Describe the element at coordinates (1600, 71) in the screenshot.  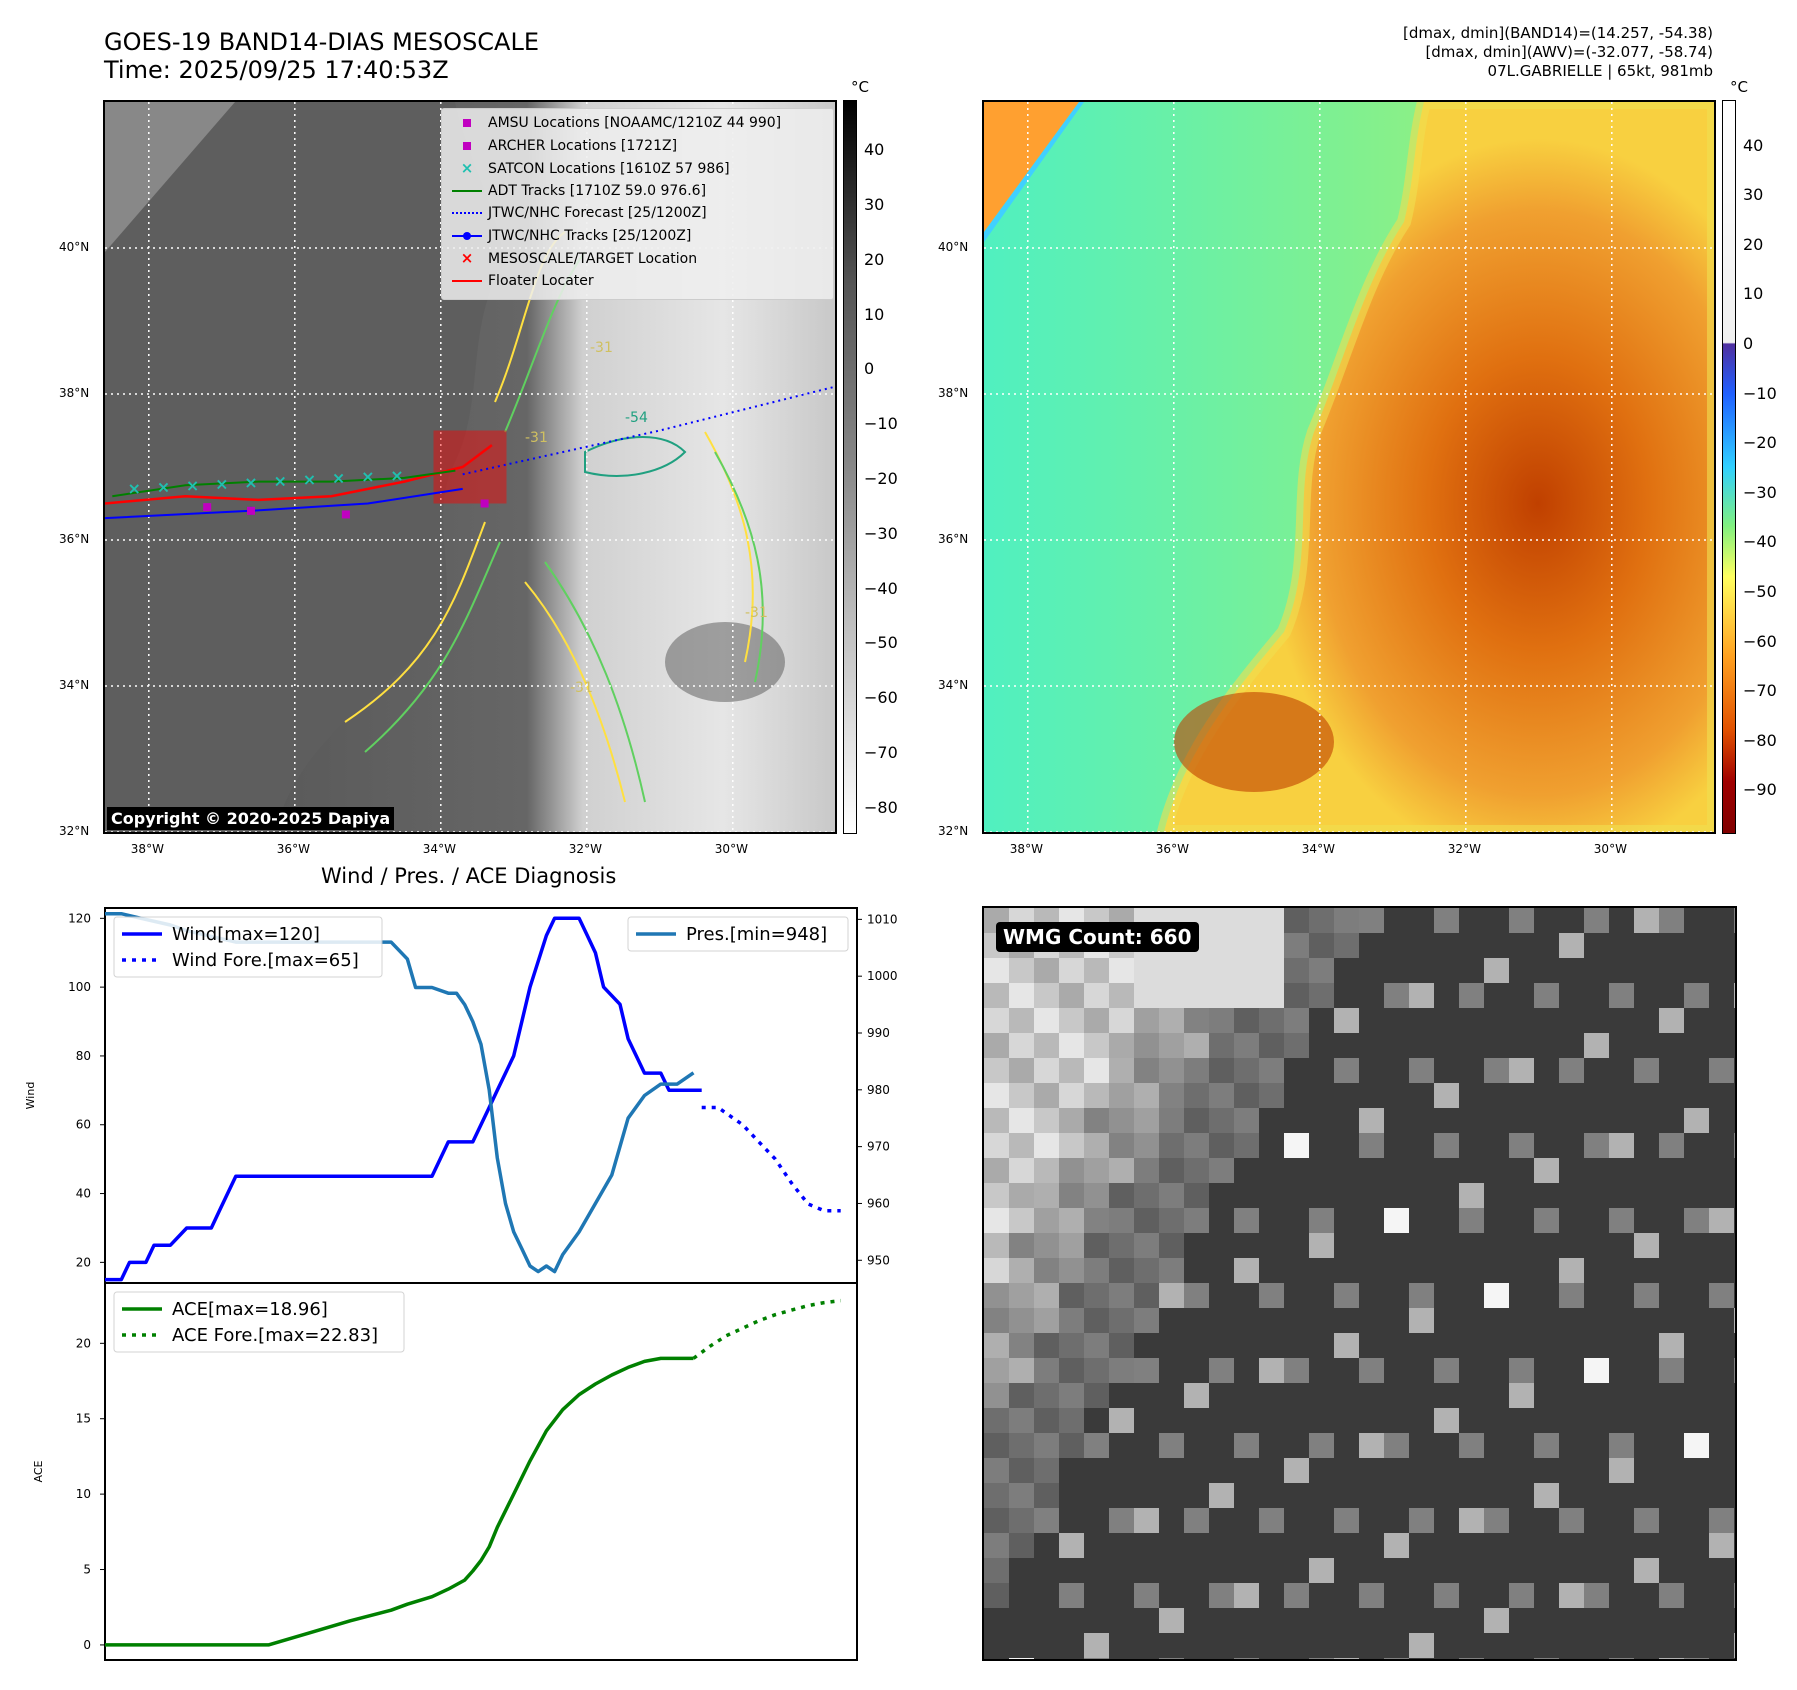
I see `info-storm: 07L.GABRIELLE | 65kt, 981mb` at that location.